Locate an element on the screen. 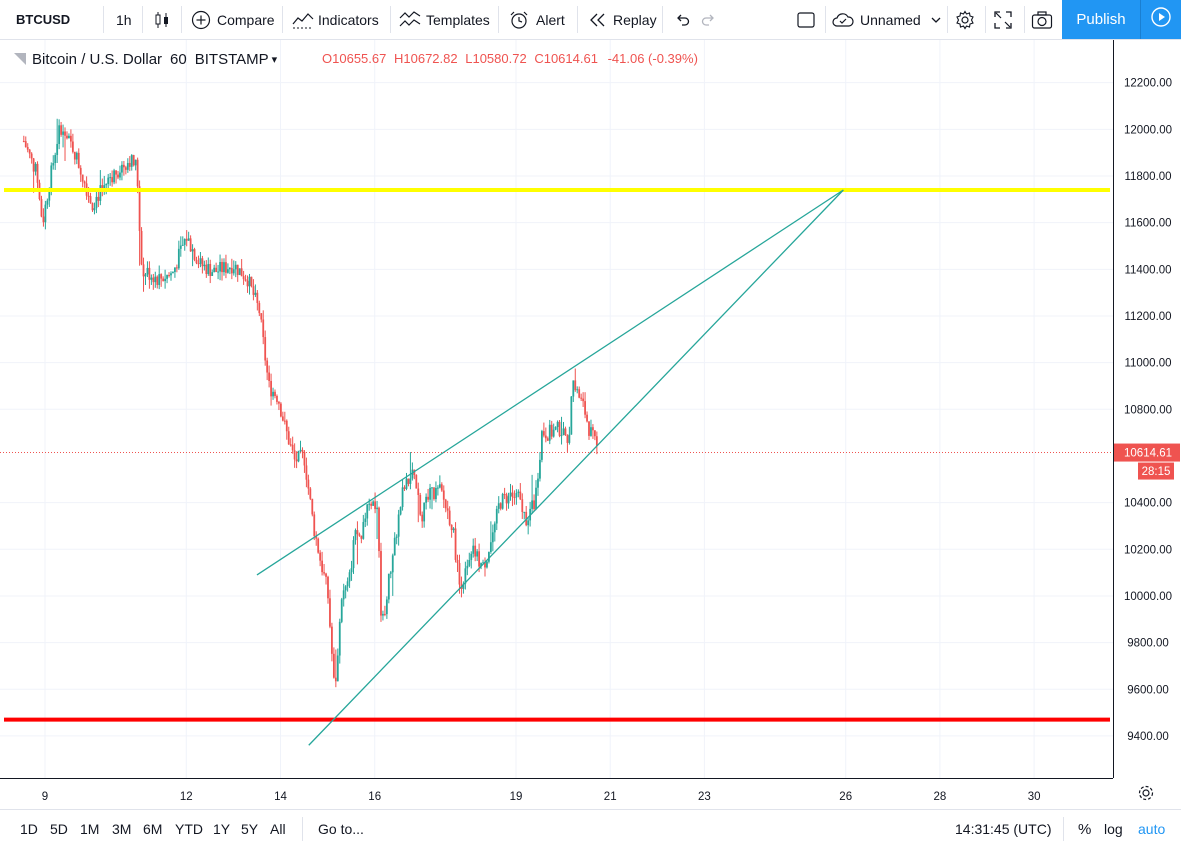 This screenshot has width=1181, height=849. publish-button: Publish is located at coordinates (1101, 19).